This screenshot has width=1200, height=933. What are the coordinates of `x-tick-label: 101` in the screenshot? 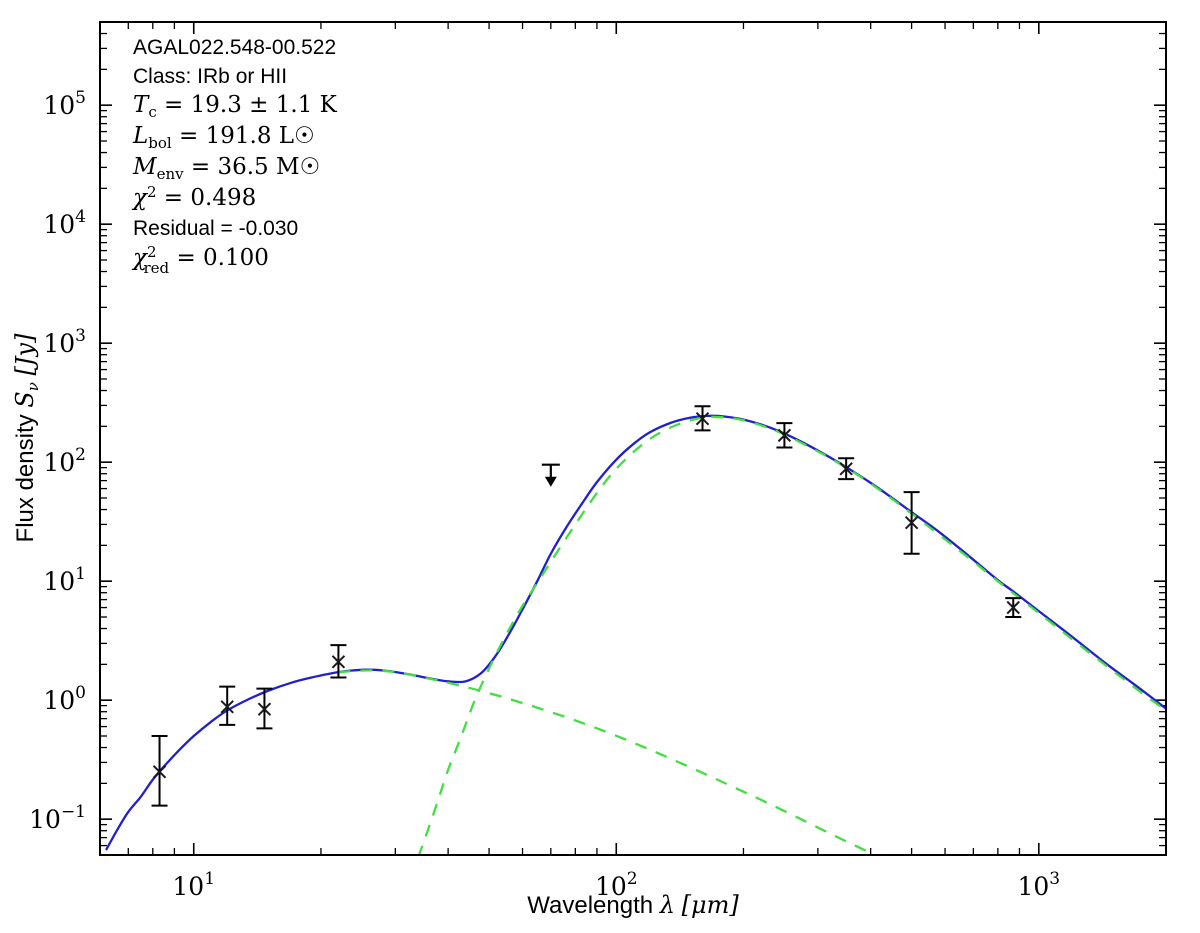 It's located at (193, 885).